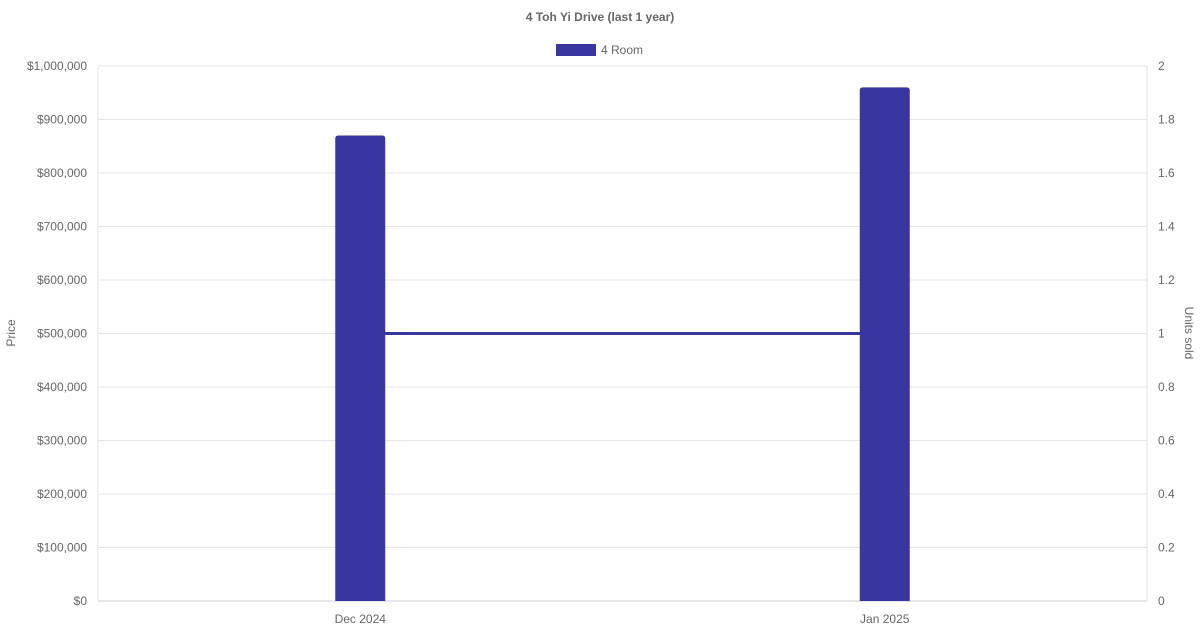 The width and height of the screenshot is (1200, 630). What do you see at coordinates (62, 494) in the screenshot?
I see `y-tick-label: $200,000` at bounding box center [62, 494].